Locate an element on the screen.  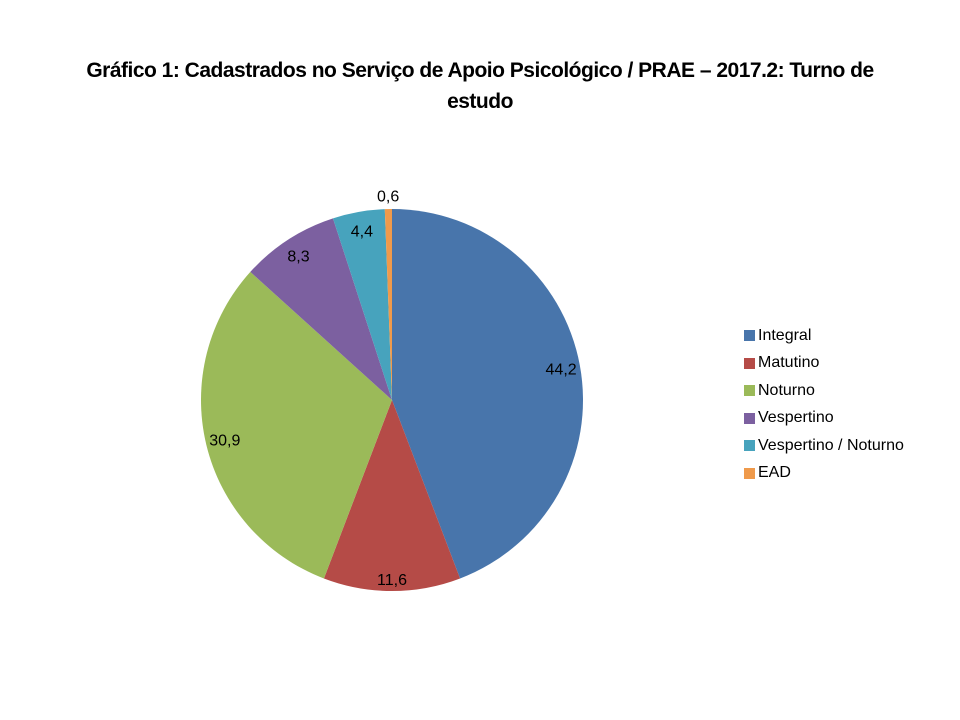
legend-swatch-integral is located at coordinates (749, 336).